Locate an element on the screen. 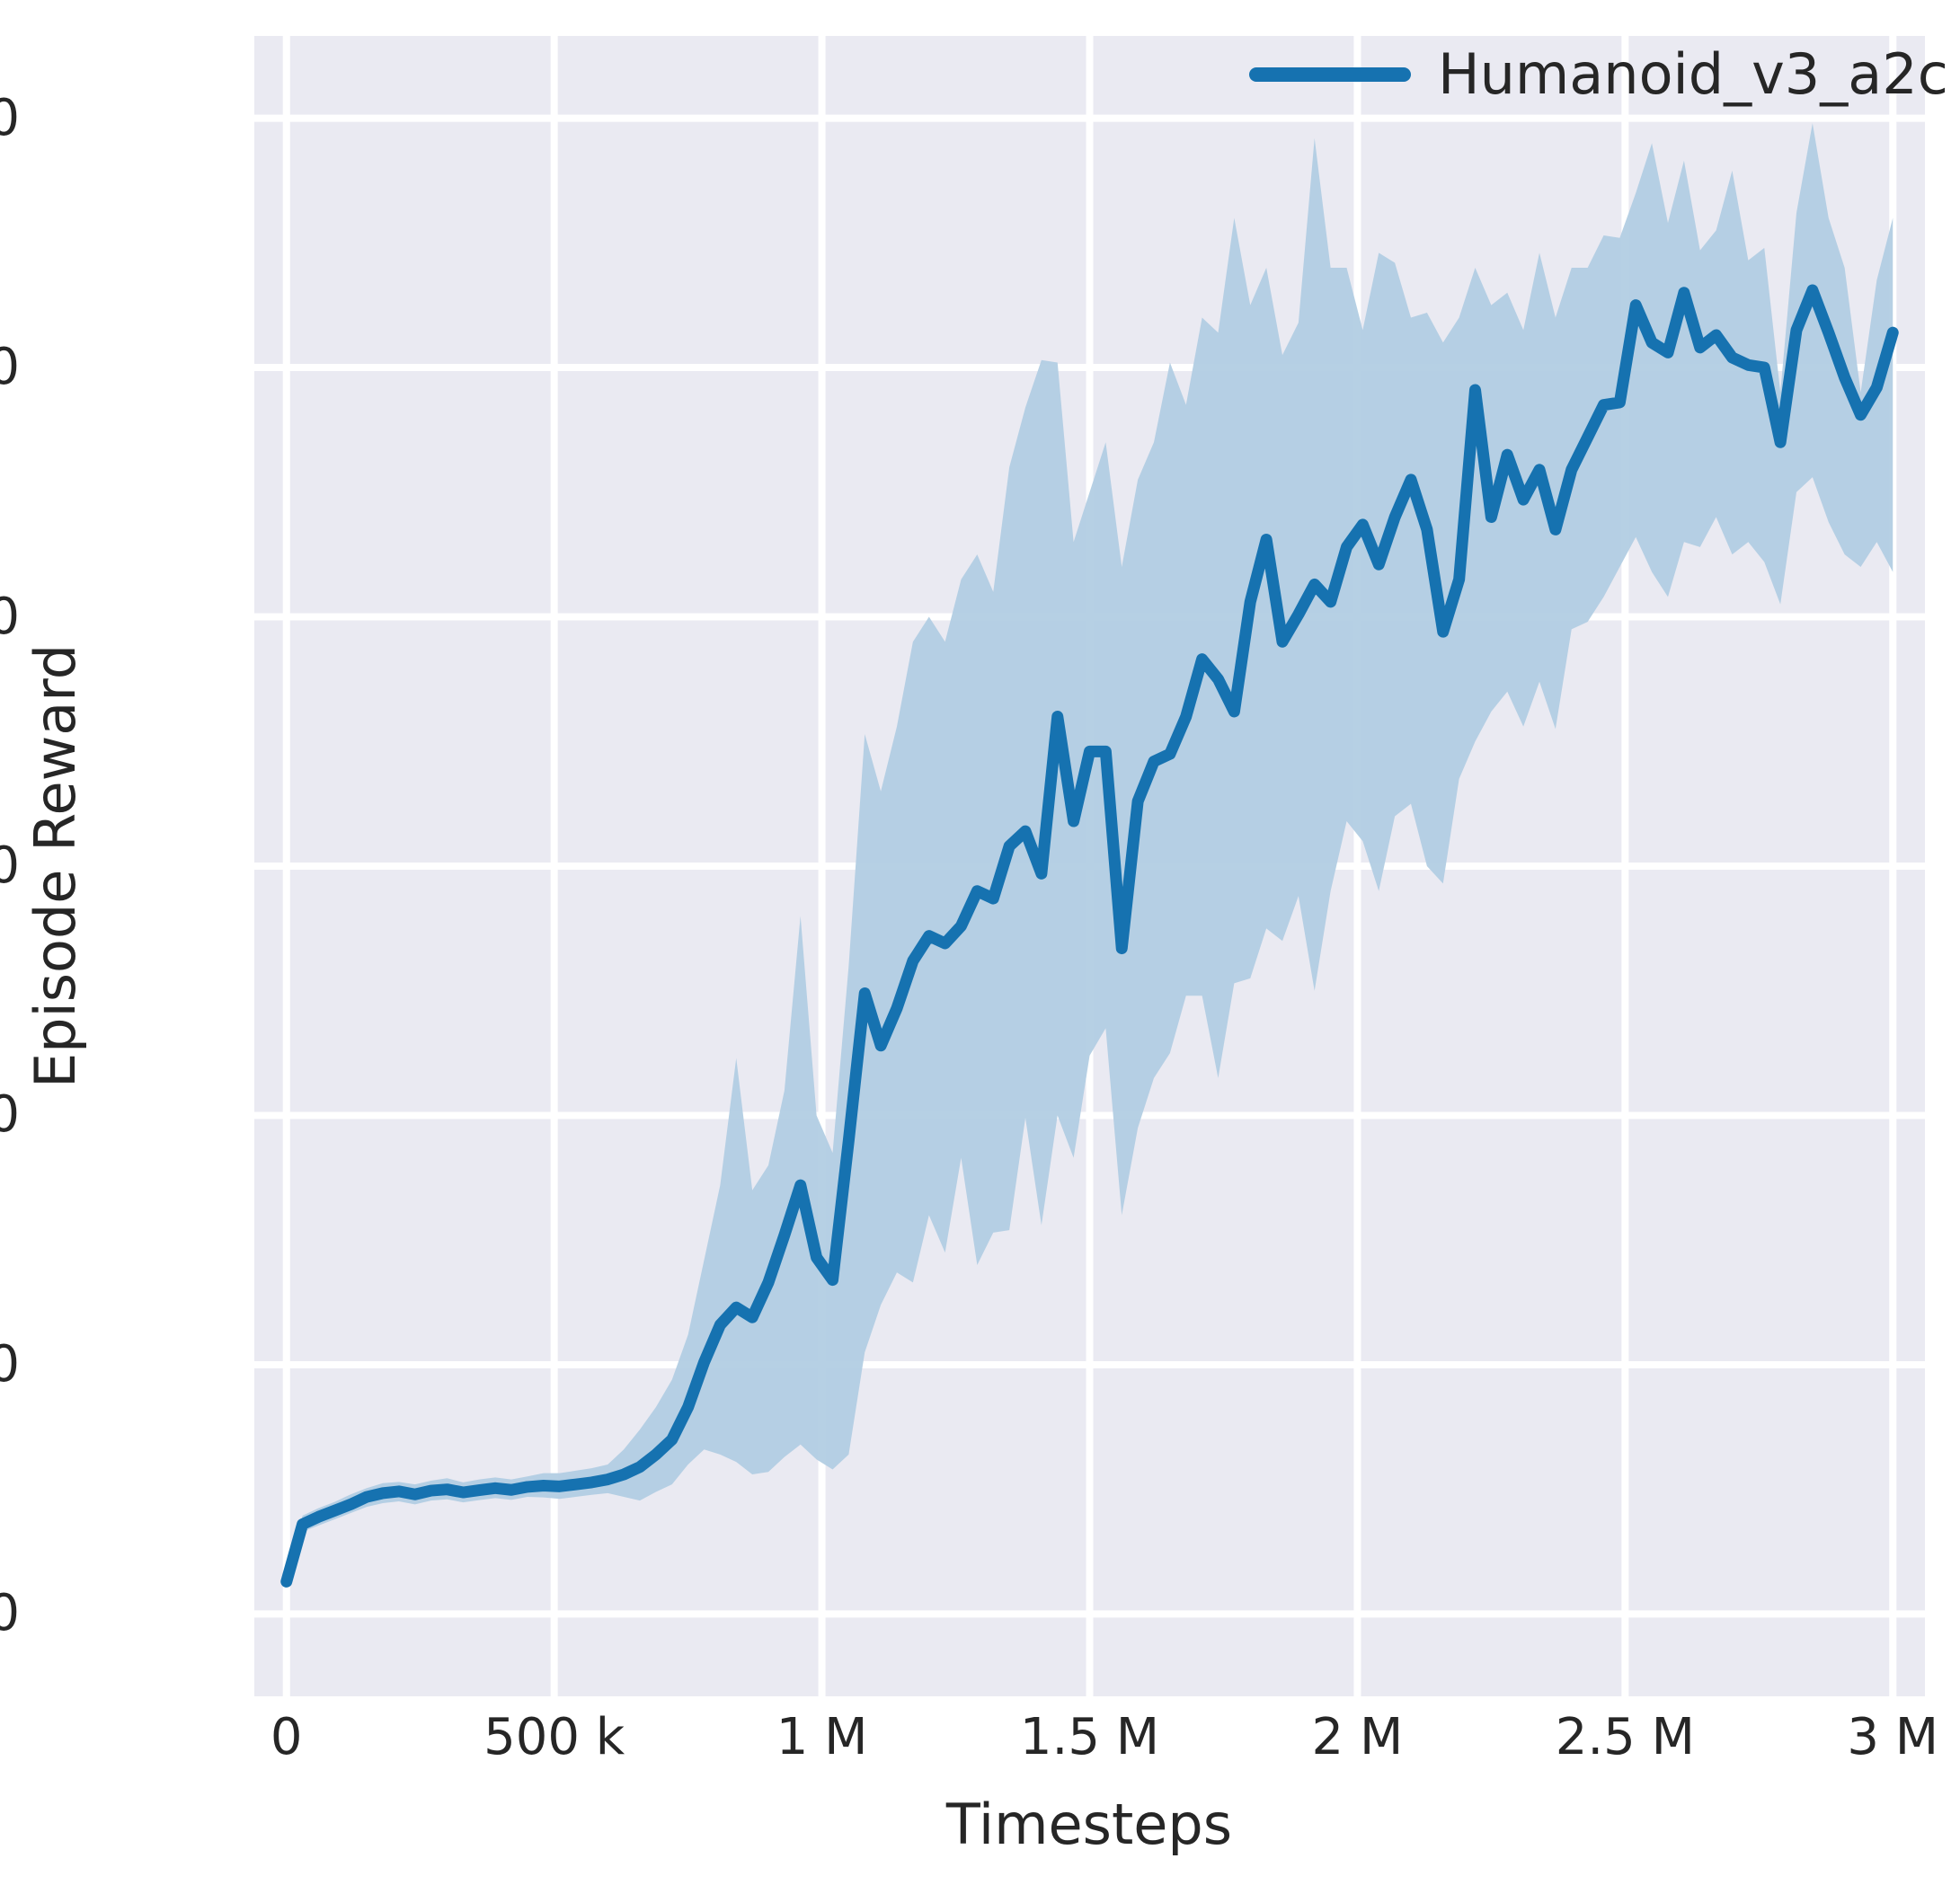 Image resolution: width=1960 pixels, height=1885 pixels. y-tick-label: 4000 is located at coordinates (10, 616).